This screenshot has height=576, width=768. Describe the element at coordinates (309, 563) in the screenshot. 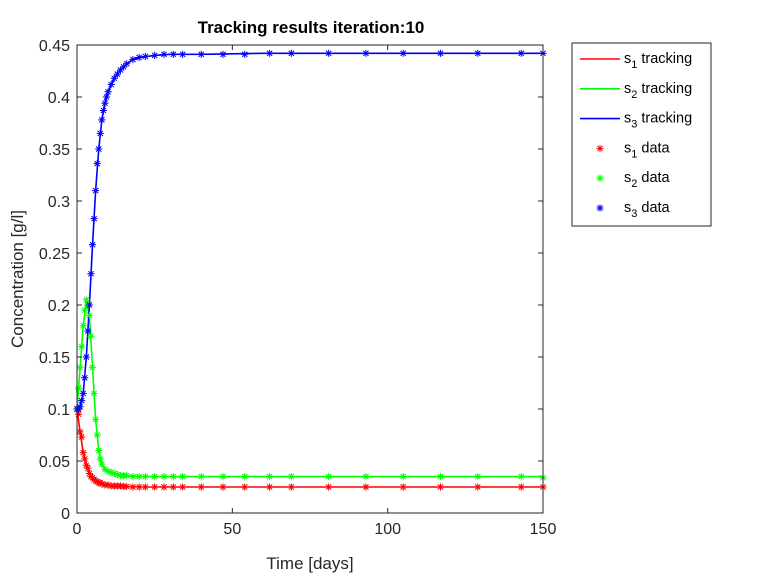

I see `x-axis-label: Time [days]` at that location.